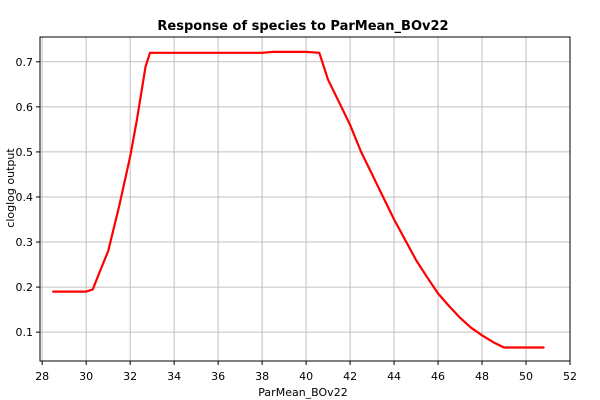 The height and width of the screenshot is (400, 600). Describe the element at coordinates (25, 242) in the screenshot. I see `y-tick-label: 0.3` at that location.